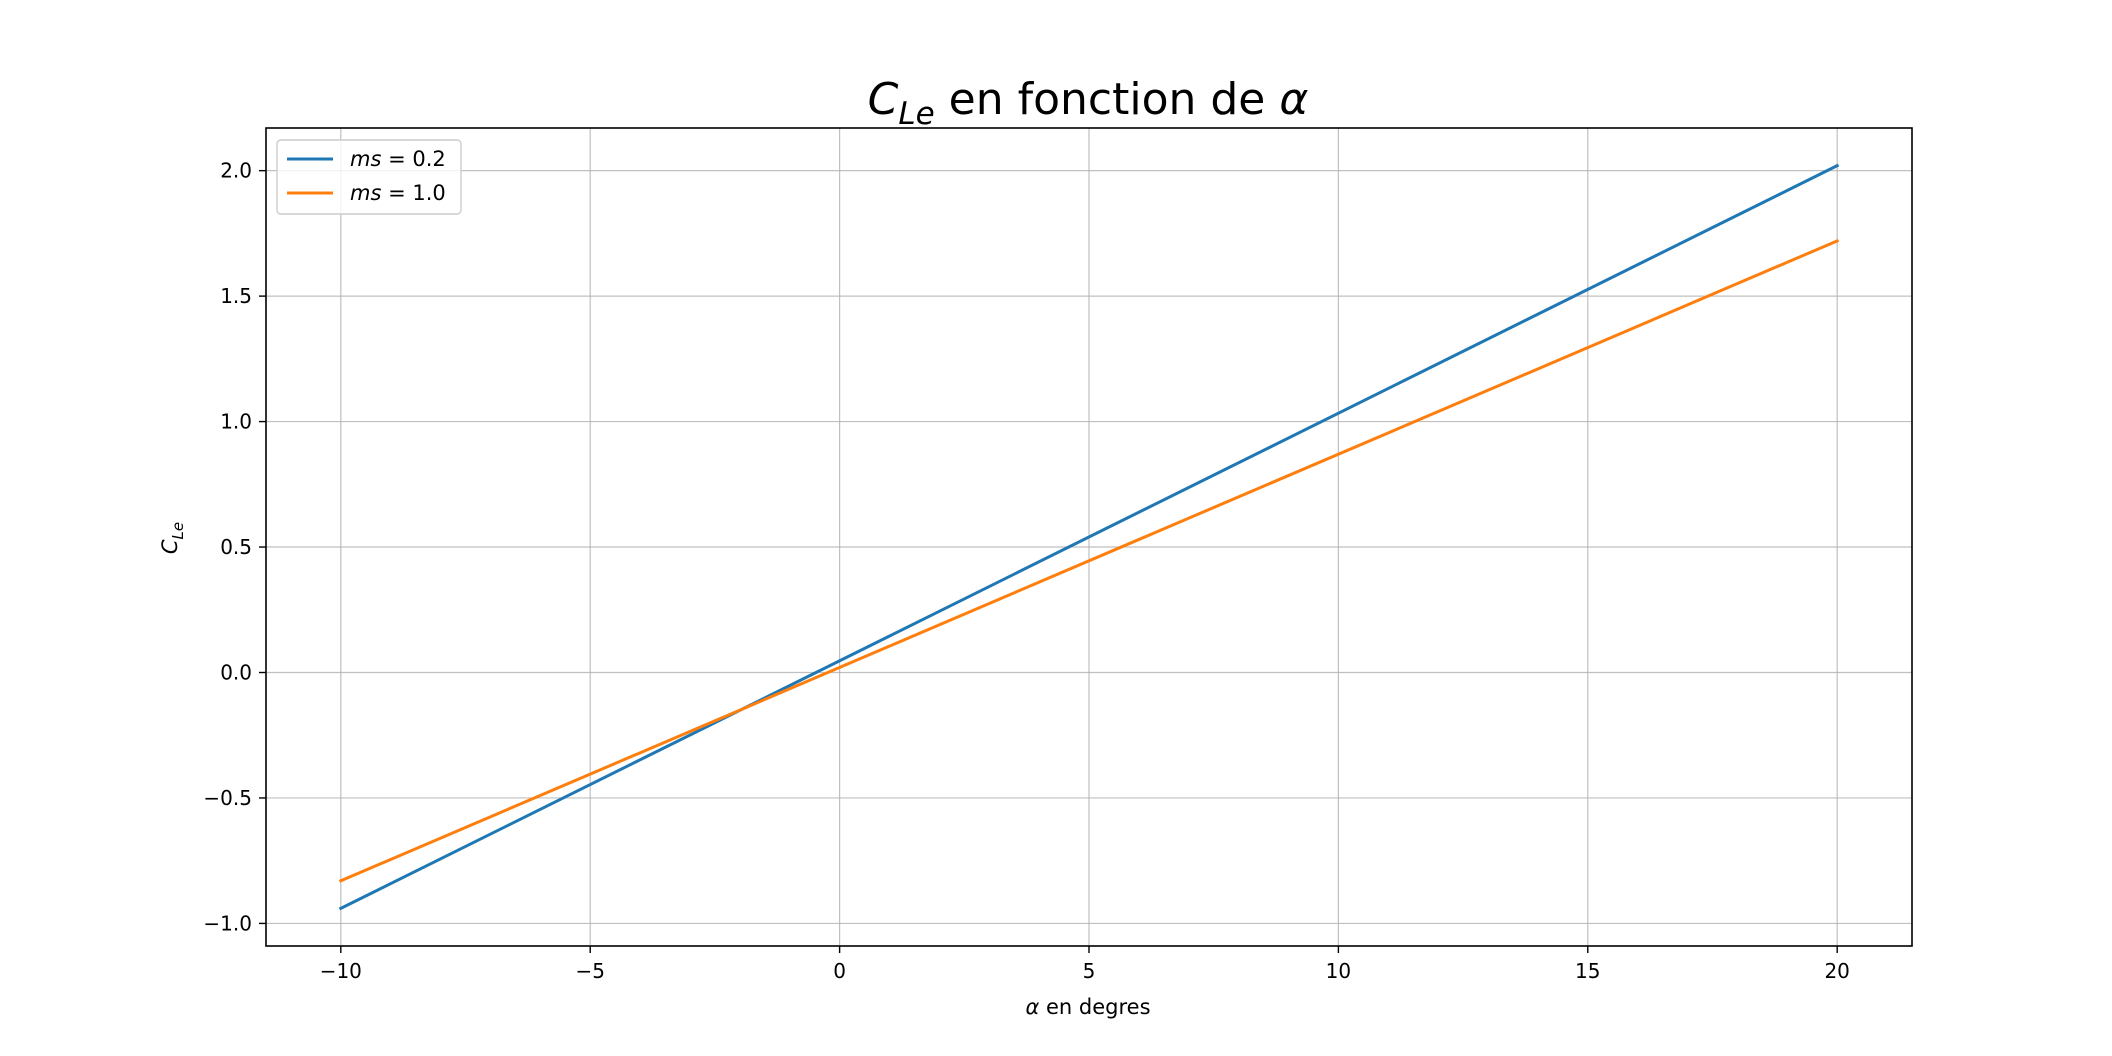  I want to click on chart-title: CLe en fonction de α, so click(1088, 103).